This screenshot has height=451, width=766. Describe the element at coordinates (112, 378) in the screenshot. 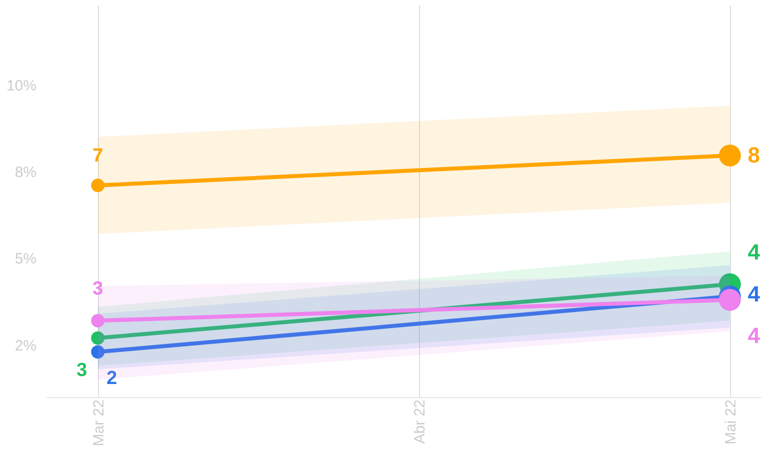

I see `data-label: 2` at that location.